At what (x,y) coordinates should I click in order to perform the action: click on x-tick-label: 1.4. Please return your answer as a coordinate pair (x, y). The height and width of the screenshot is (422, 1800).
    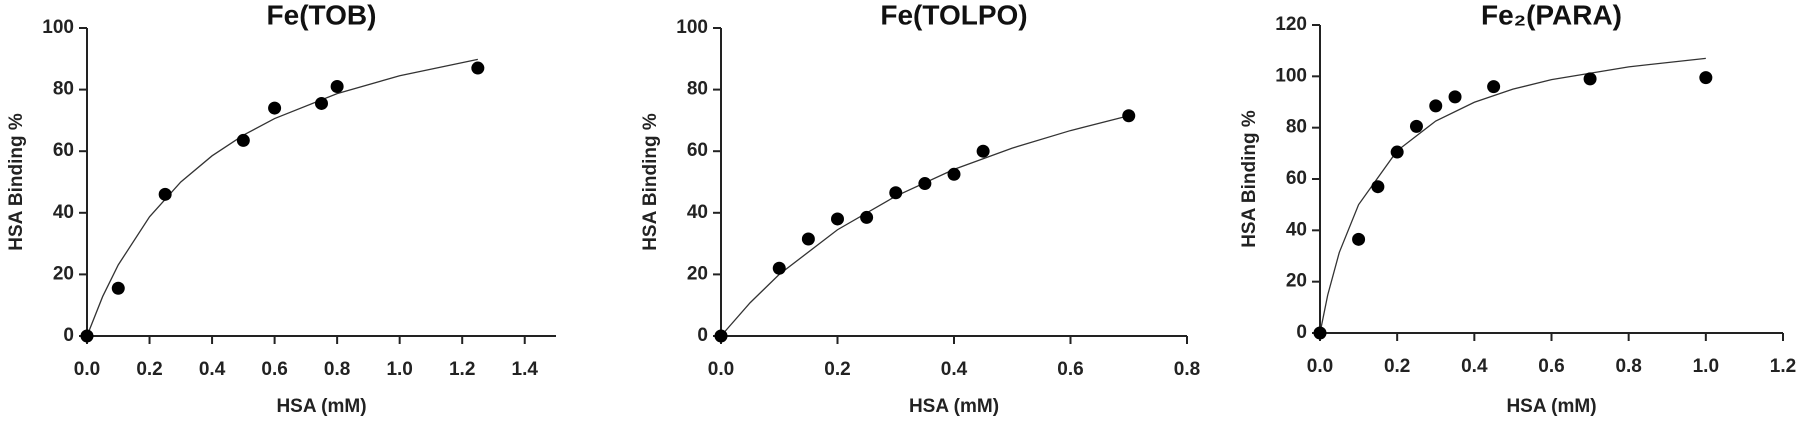
    Looking at the image, I should click on (525, 369).